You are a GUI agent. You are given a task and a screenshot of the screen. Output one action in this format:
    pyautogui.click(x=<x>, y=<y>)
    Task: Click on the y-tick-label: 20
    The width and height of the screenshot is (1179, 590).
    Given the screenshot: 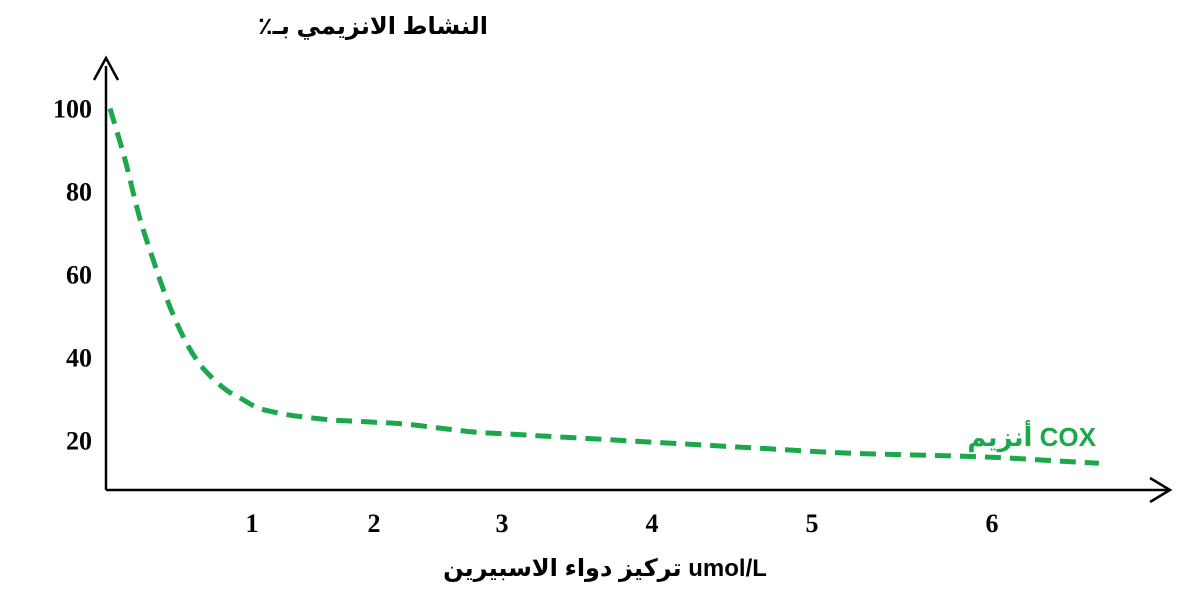 What is the action you would take?
    pyautogui.click(x=79, y=441)
    